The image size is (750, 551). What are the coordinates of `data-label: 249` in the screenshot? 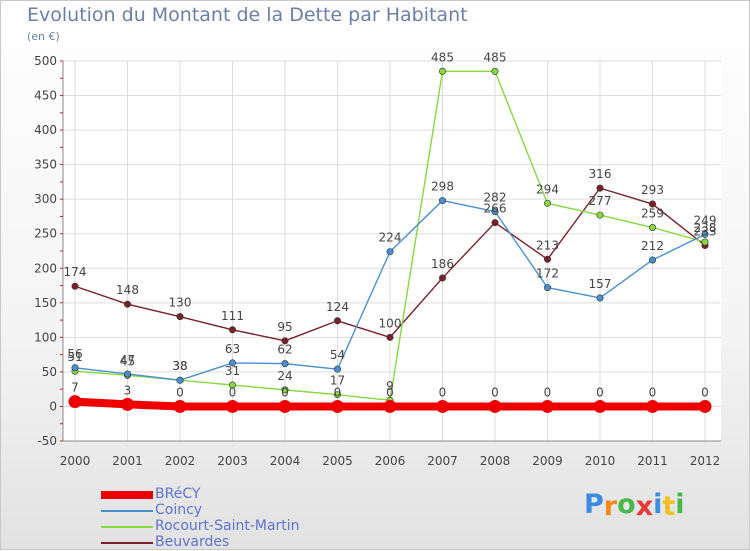 It's located at (705, 220).